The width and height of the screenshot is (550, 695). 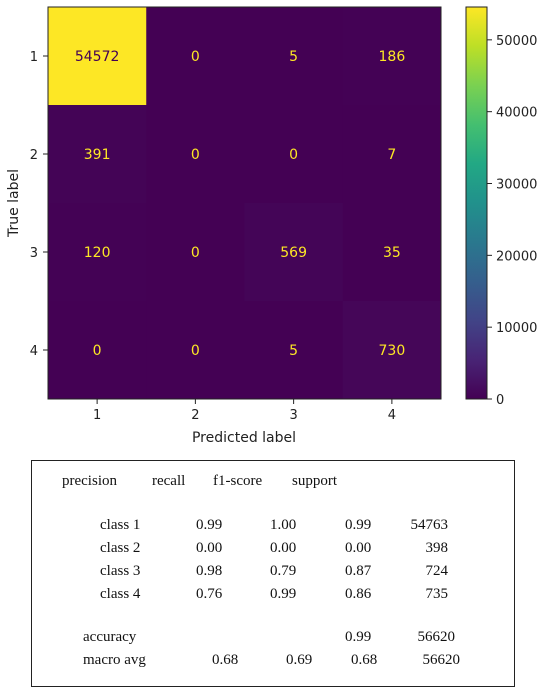 What do you see at coordinates (209, 571) in the screenshot?
I see `report-row-precision: 0.98` at bounding box center [209, 571].